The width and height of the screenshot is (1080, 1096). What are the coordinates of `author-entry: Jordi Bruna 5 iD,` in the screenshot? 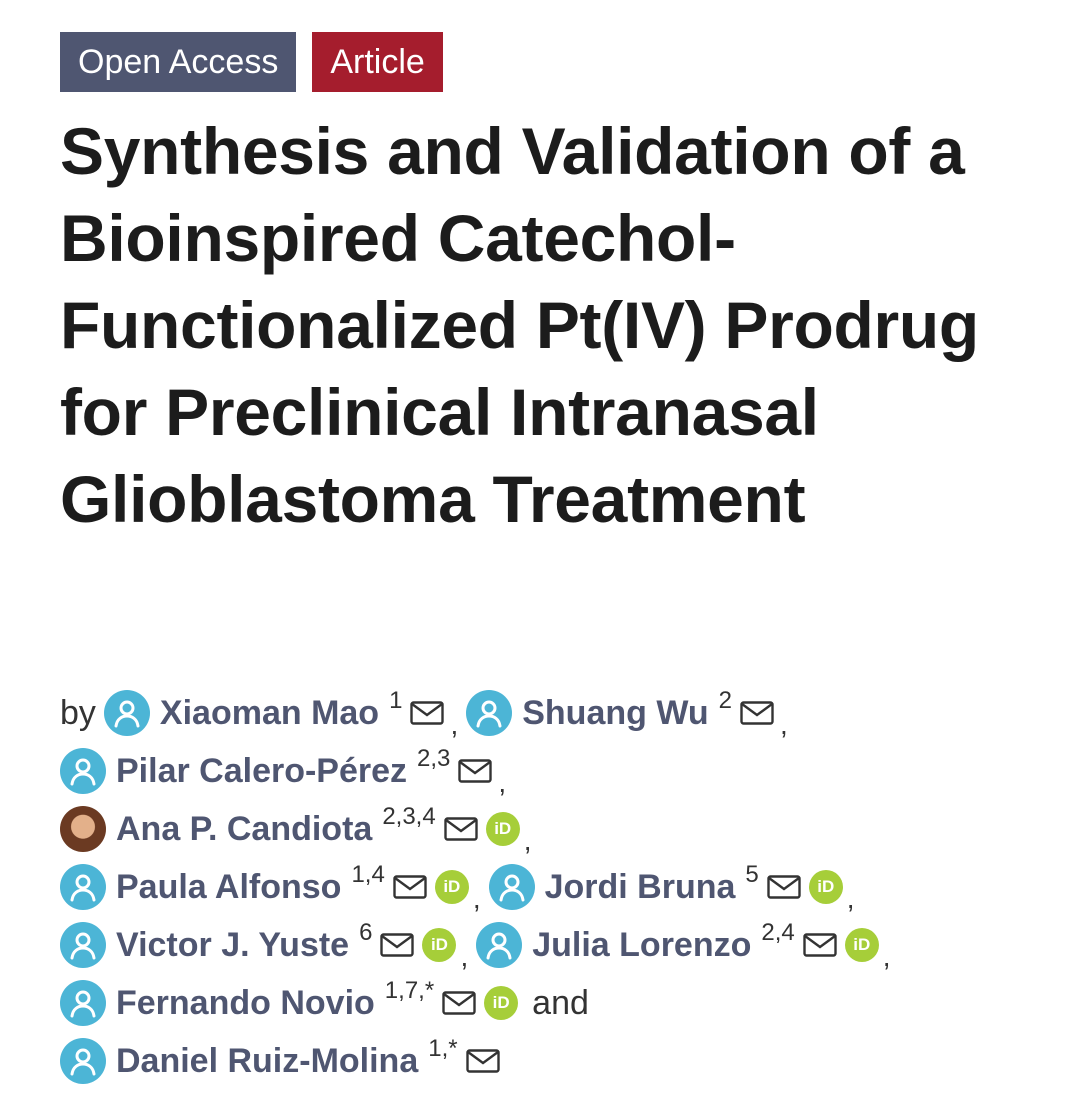 It's located at (675, 887).